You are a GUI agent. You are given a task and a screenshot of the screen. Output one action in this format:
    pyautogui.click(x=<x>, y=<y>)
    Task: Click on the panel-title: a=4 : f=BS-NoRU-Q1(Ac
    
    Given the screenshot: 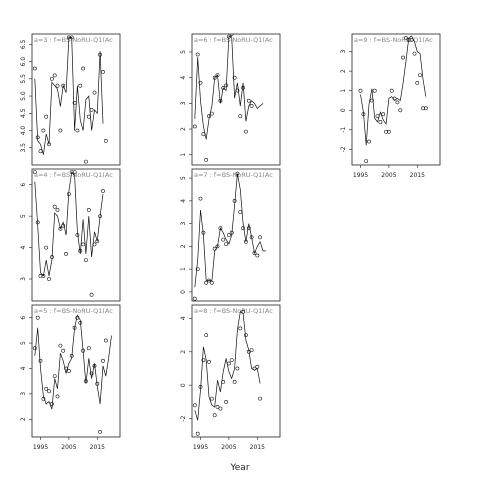 What is the action you would take?
    pyautogui.click(x=73, y=175)
    